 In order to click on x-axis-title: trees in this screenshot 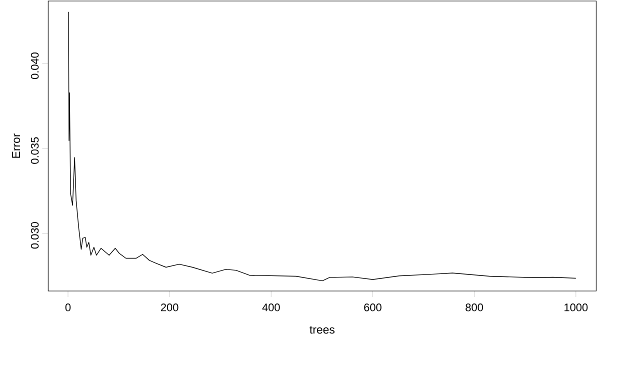, I will do `click(322, 330)`.